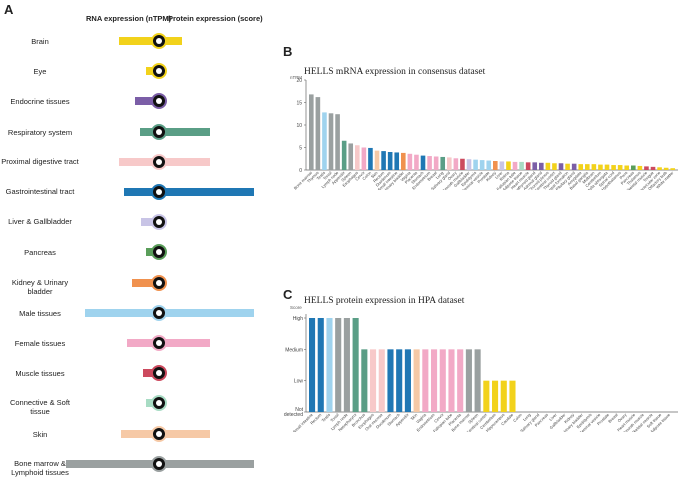 Image resolution: width=686 pixels, height=502 pixels. Describe the element at coordinates (364, 158) in the screenshot. I see `mrna-bar-cervix` at that location.